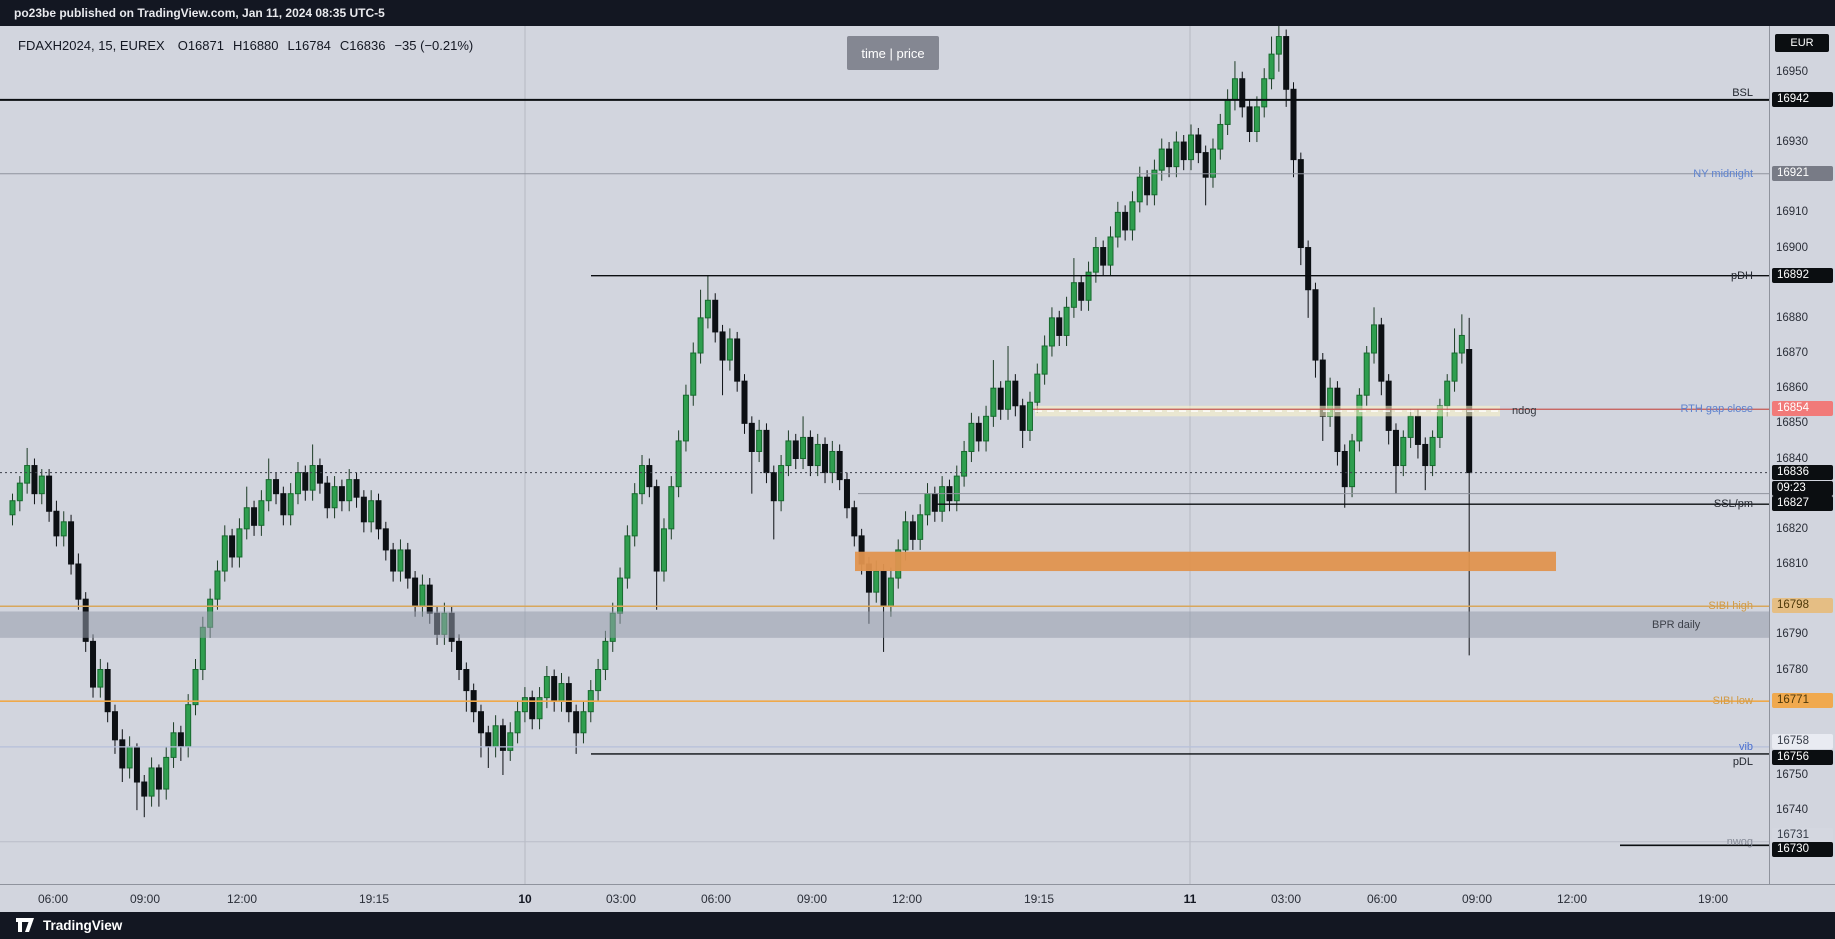 This screenshot has width=1835, height=939. Describe the element at coordinates (1739, 841) in the screenshot. I see `level-label-nwog: nwog` at that location.